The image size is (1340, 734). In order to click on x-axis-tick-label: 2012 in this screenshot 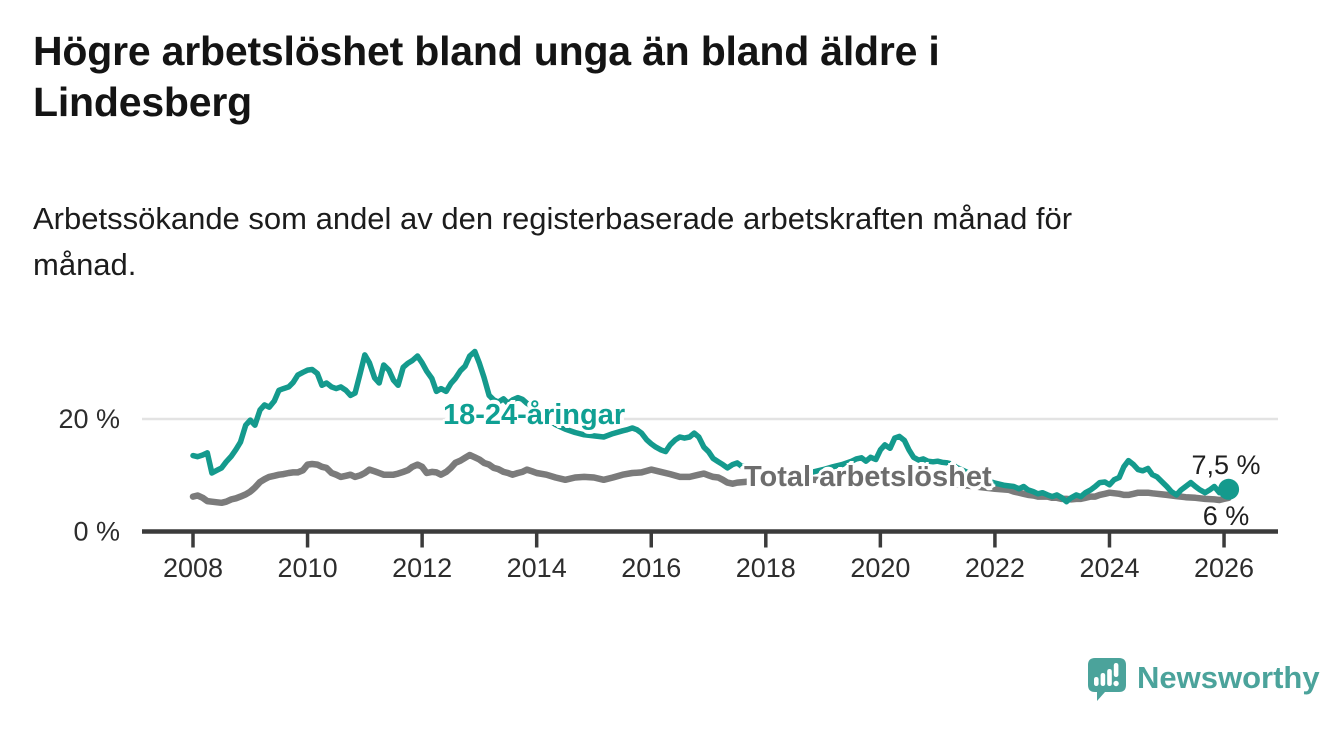, I will do `click(422, 568)`.